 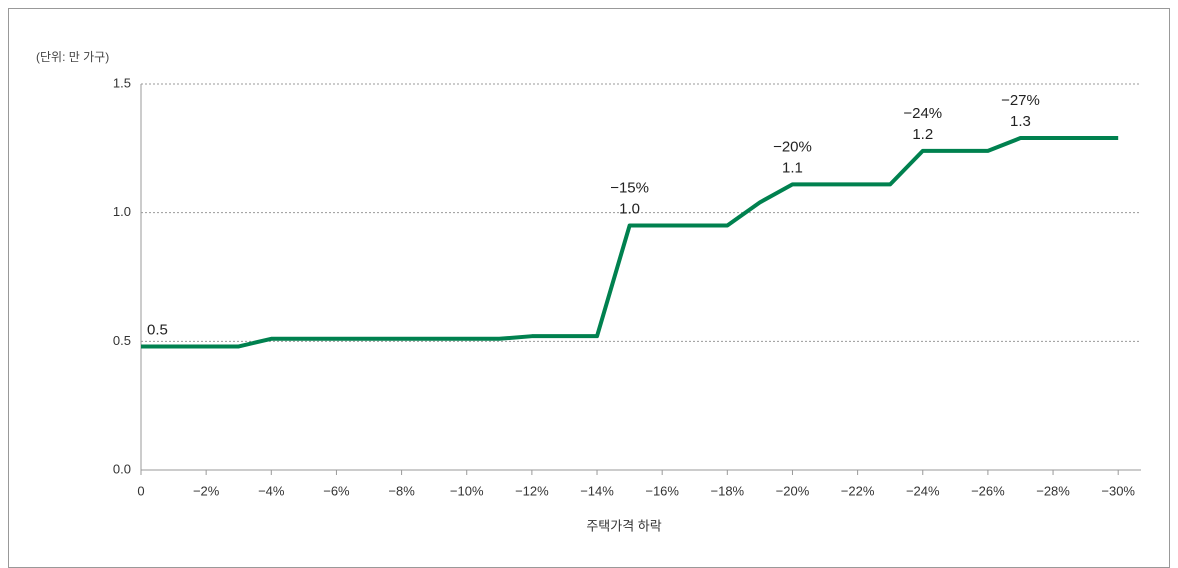 I want to click on x-tick-label: −10%, so click(x=467, y=490).